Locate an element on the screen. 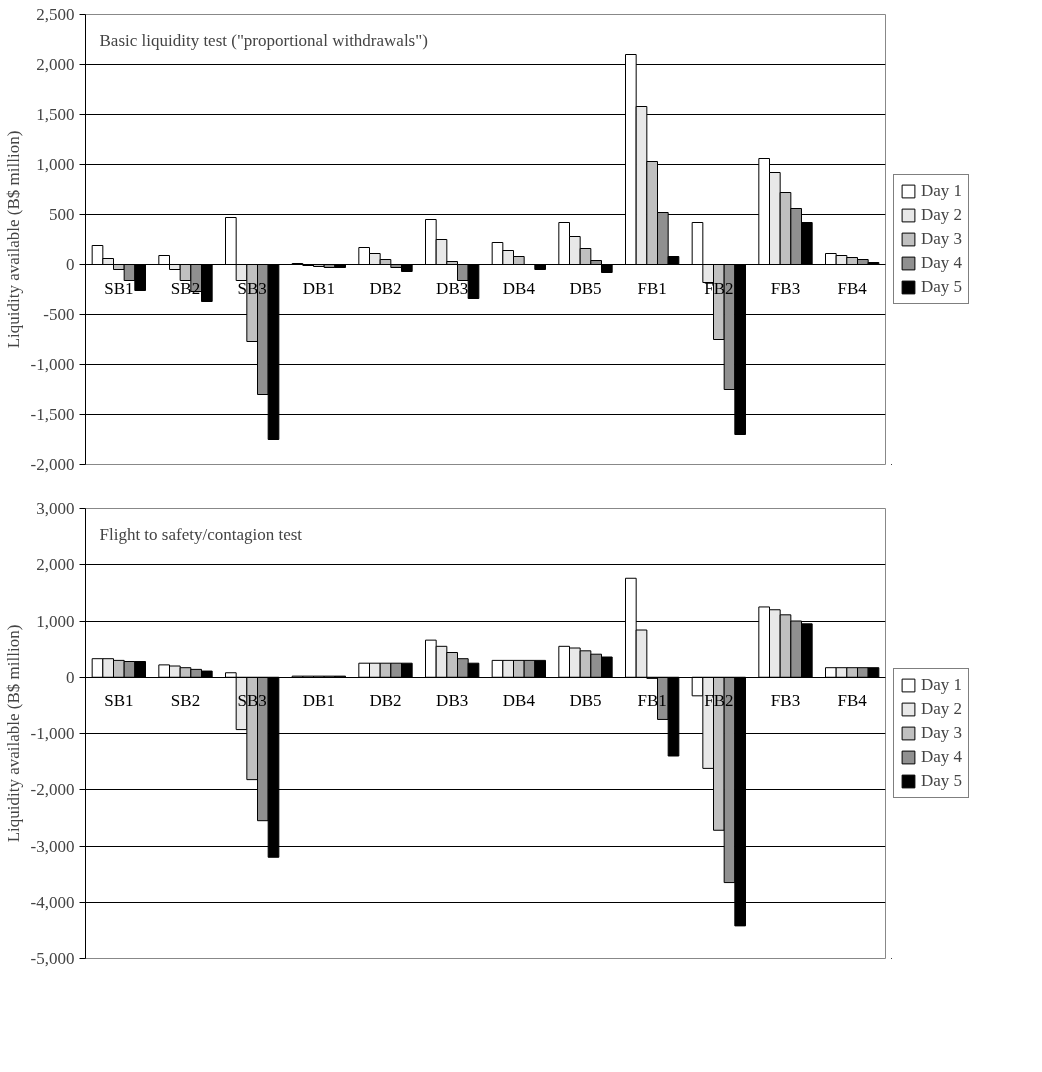 The image size is (1042, 1072). y-tick-label: -4,000 is located at coordinates (52, 902).